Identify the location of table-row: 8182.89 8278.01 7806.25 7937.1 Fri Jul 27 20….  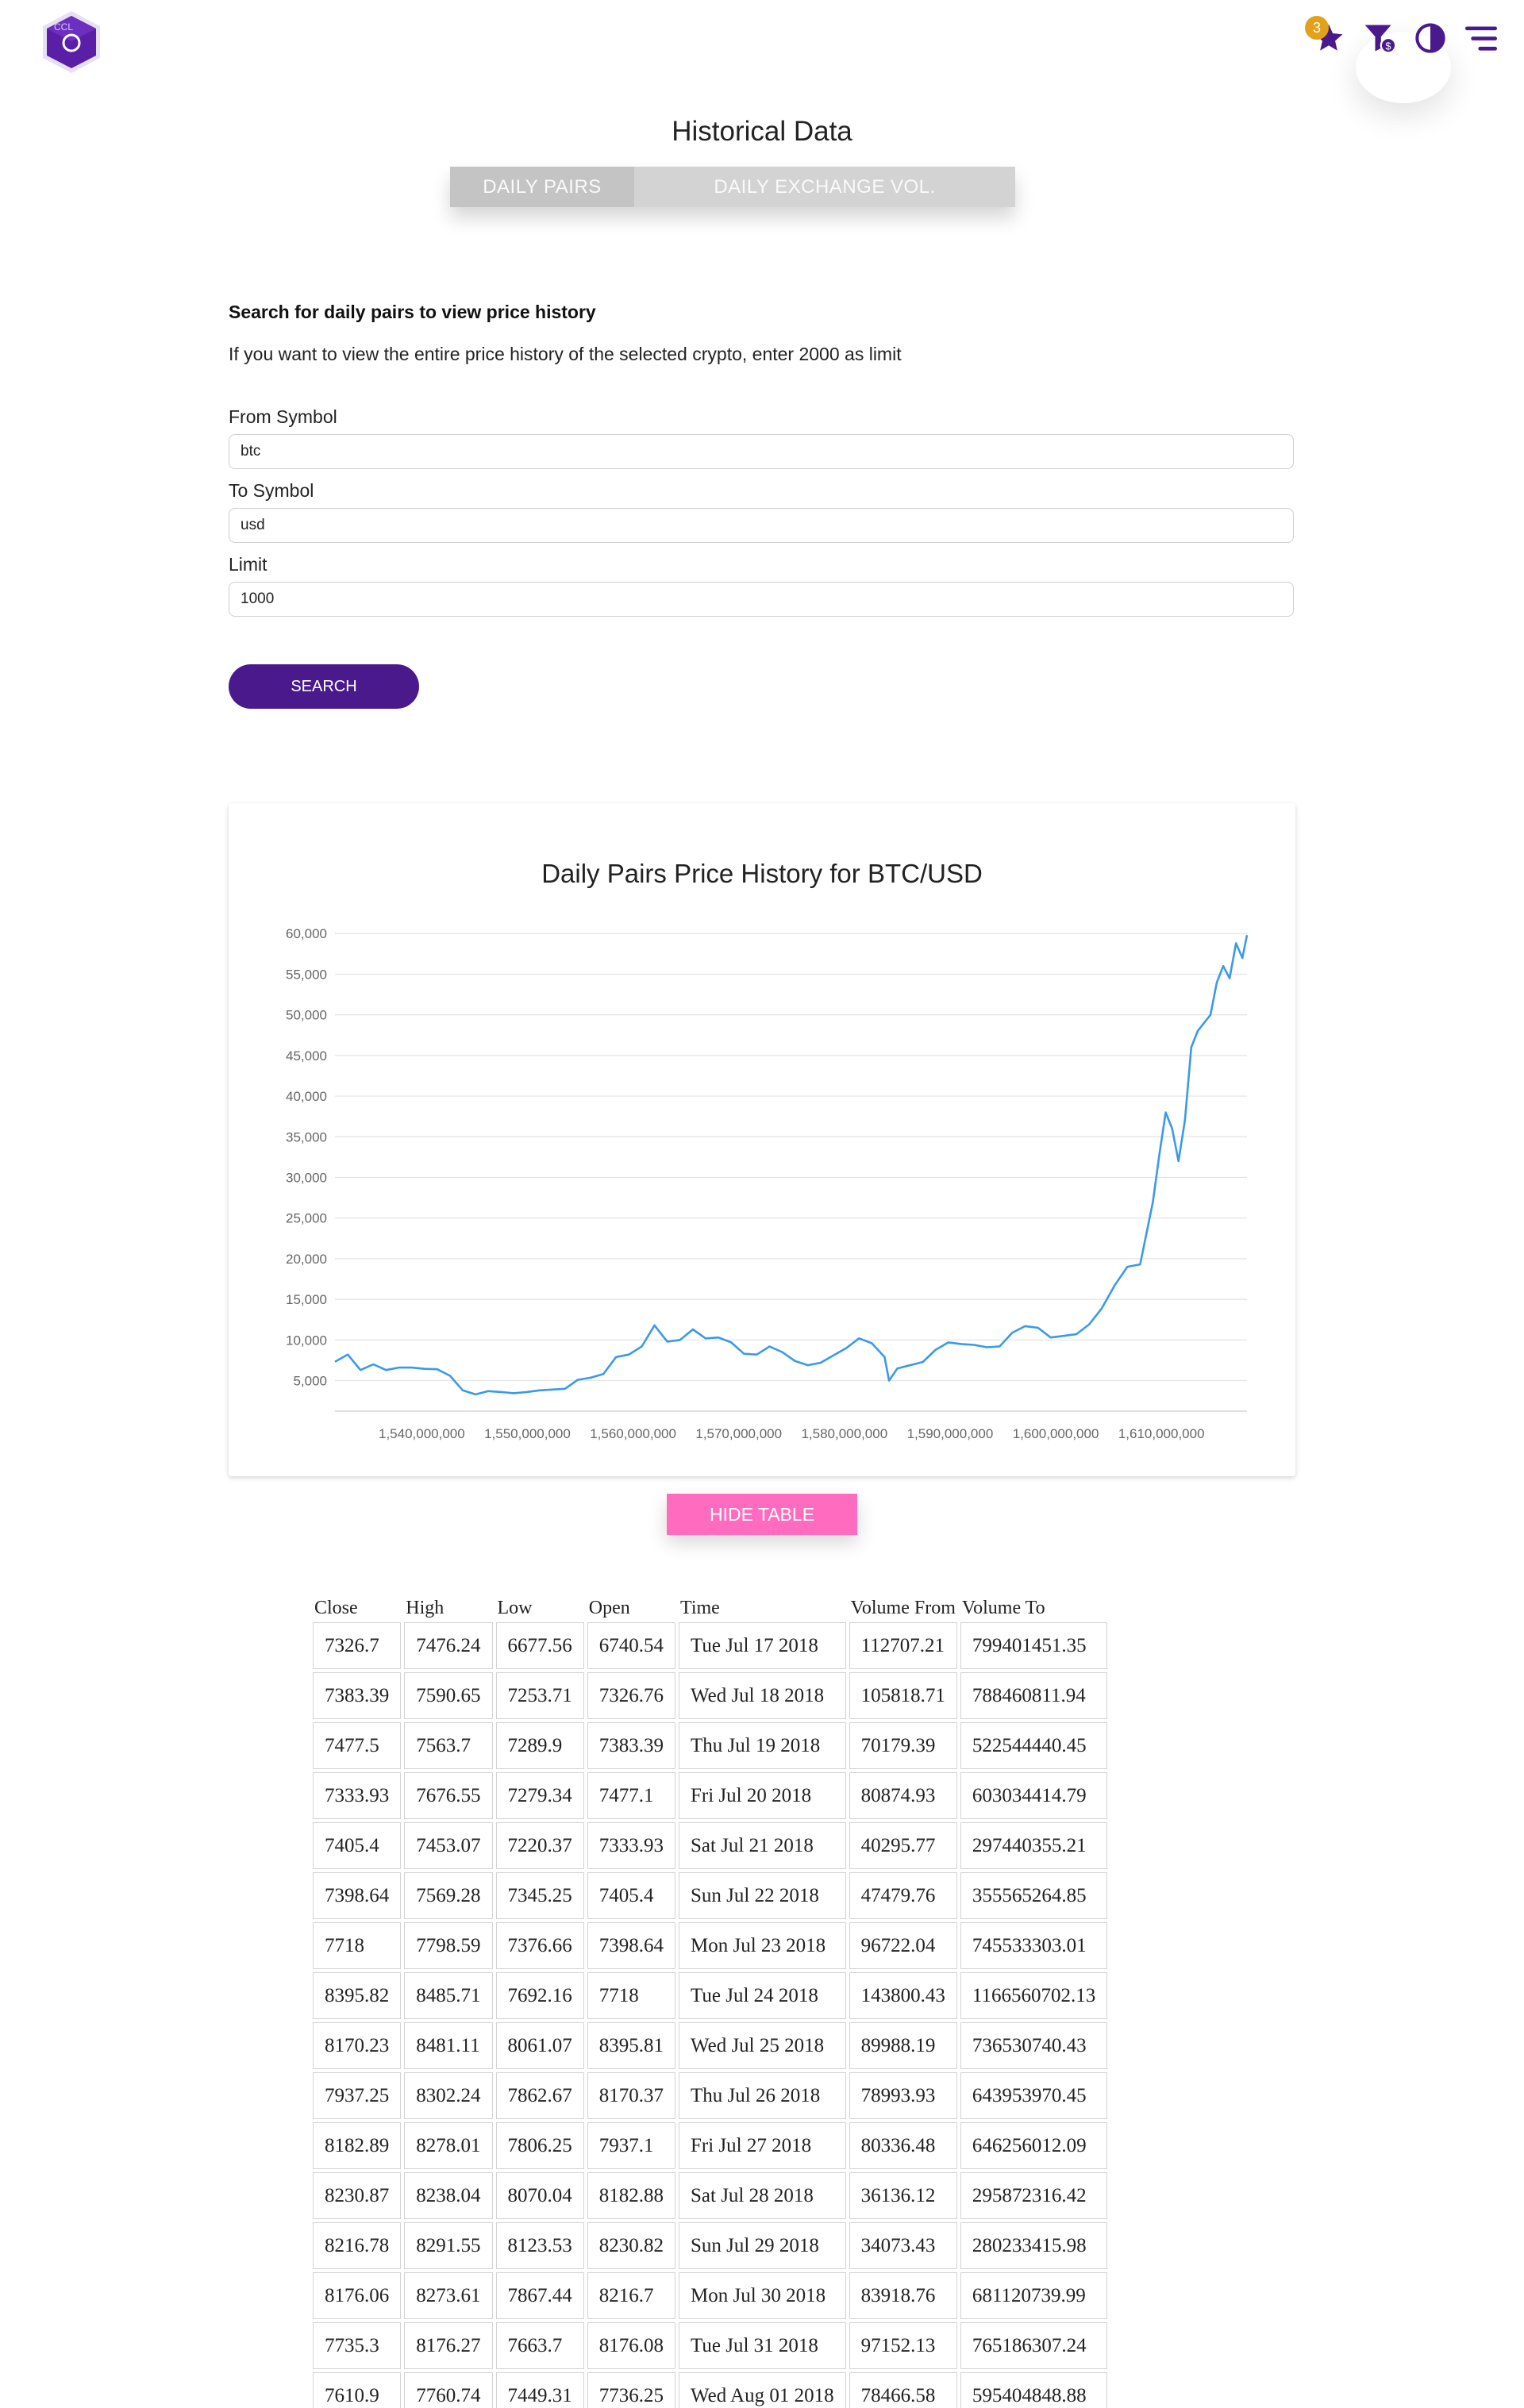
(710, 2145).